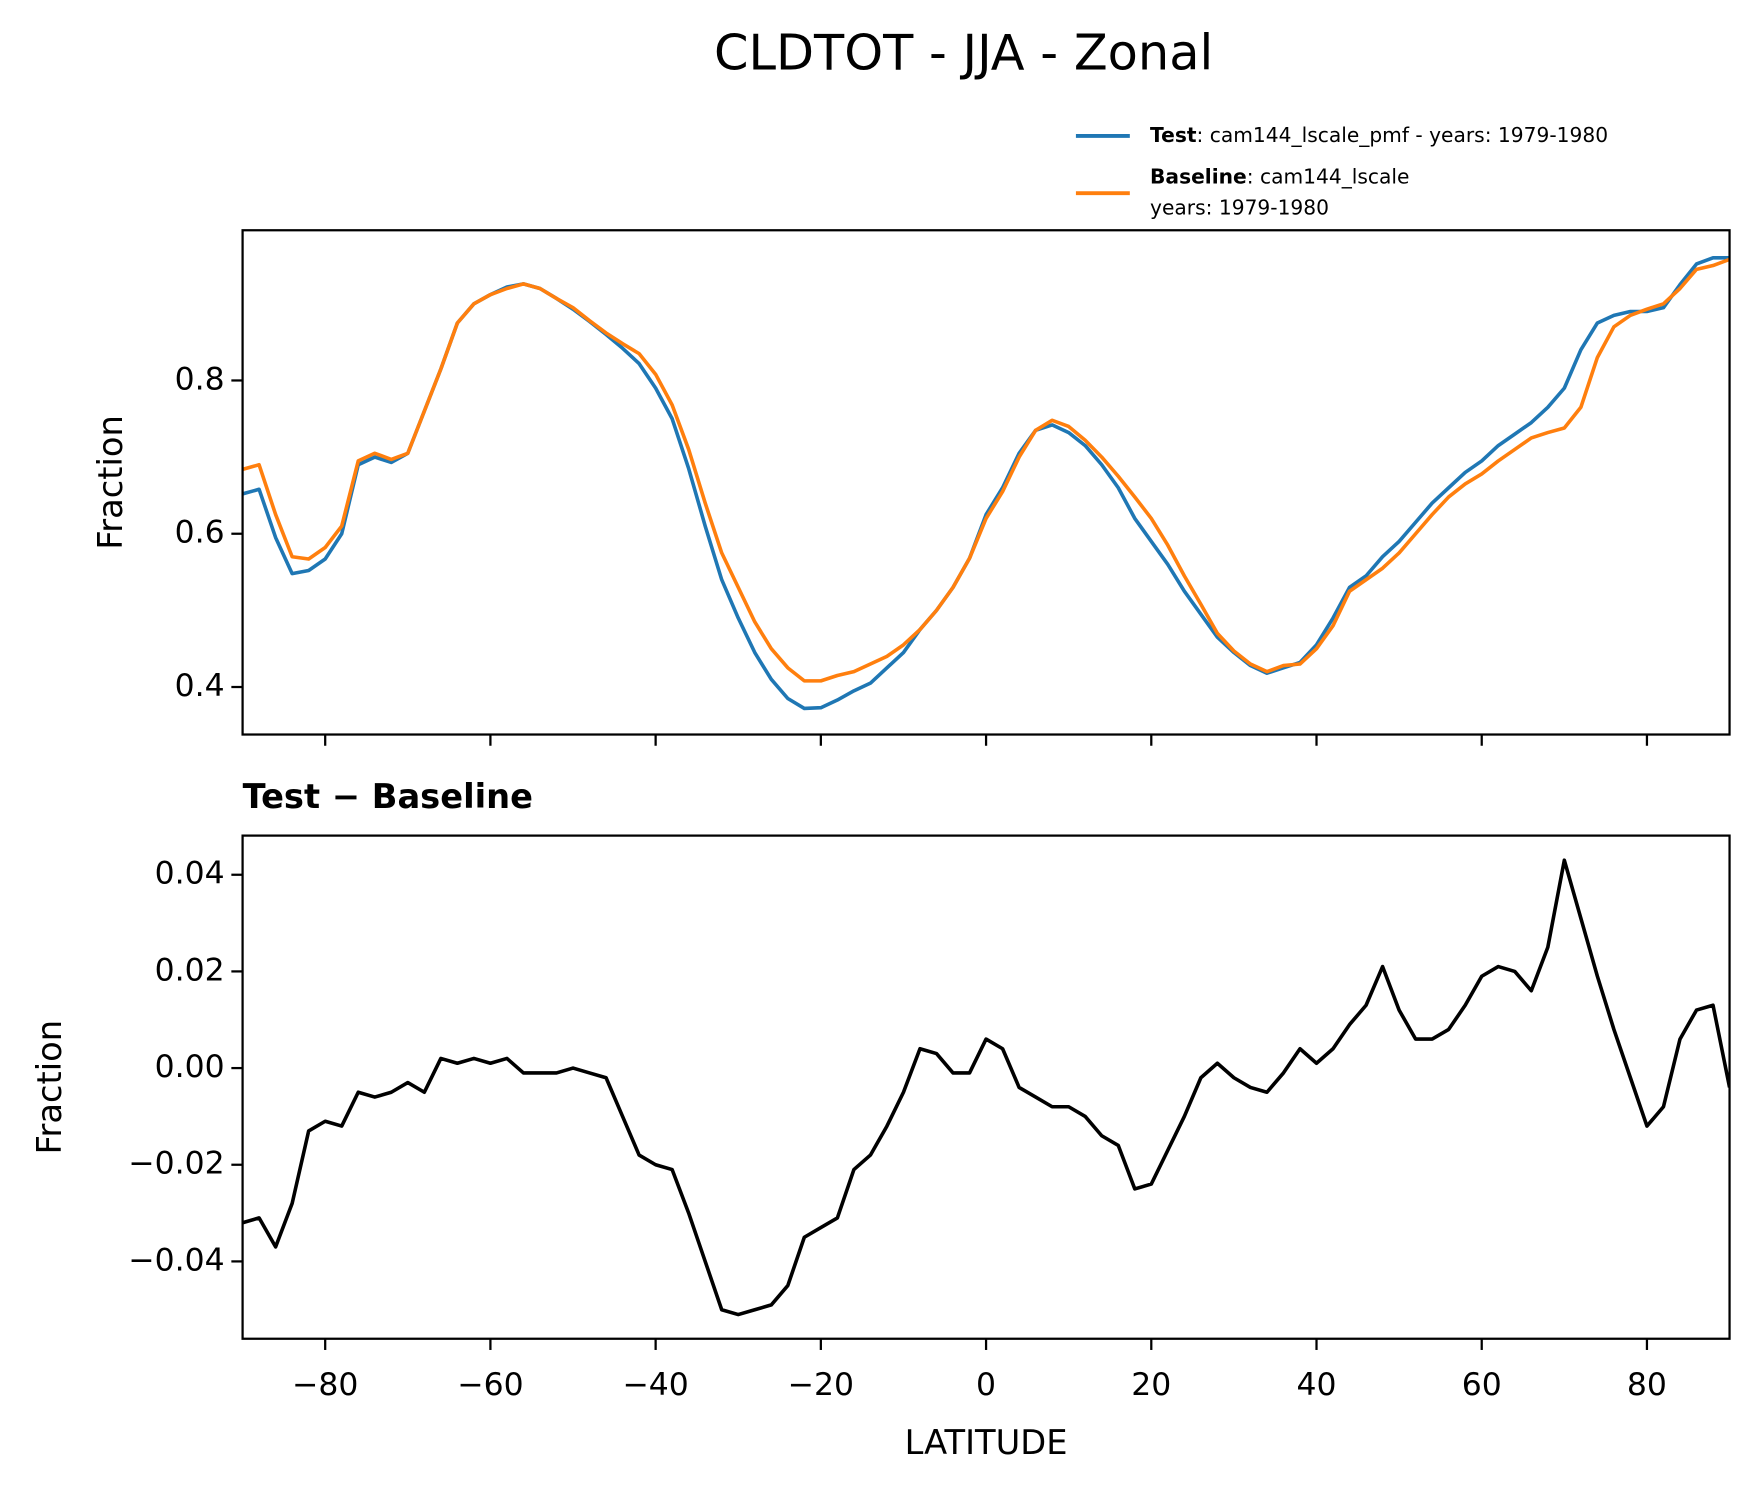 Image resolution: width=1761 pixels, height=1496 pixels. I want to click on figure-title: CLDTOT - JJA - Zonal, so click(963, 53).